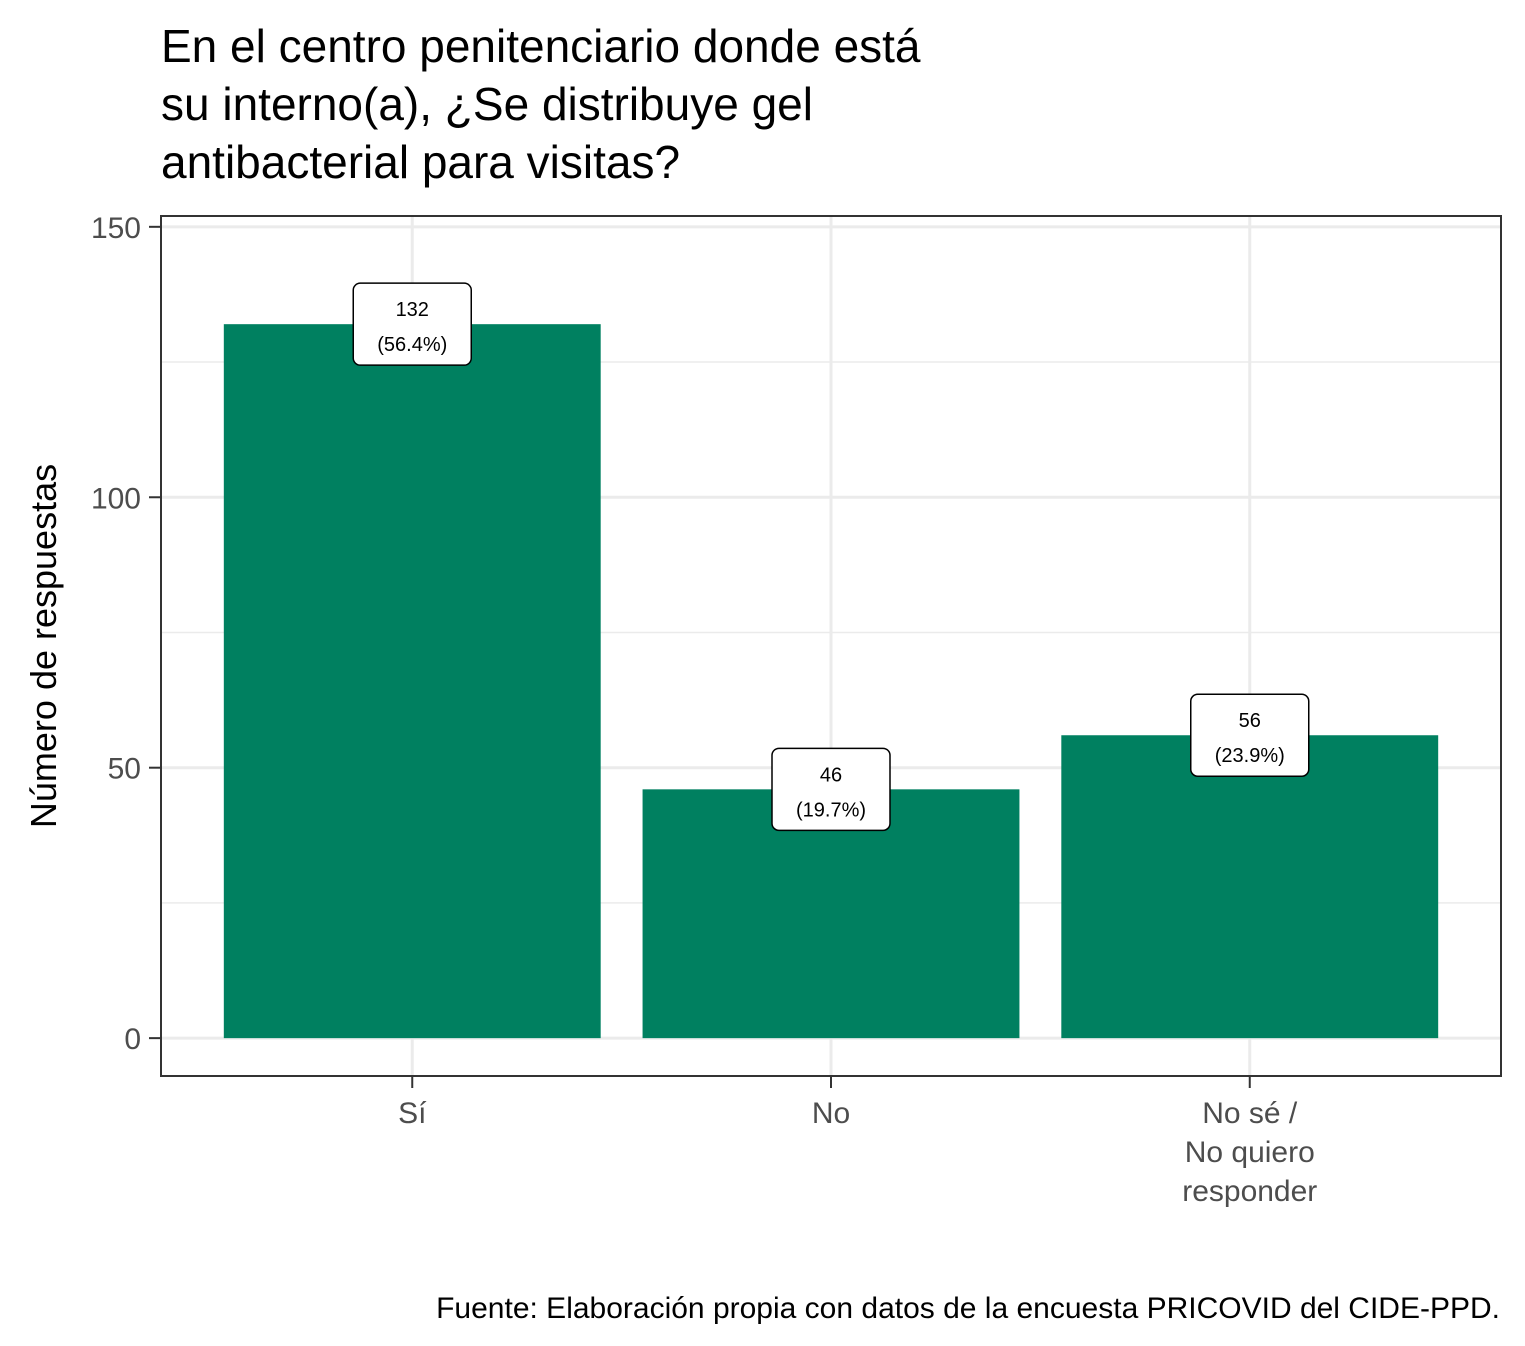  Describe the element at coordinates (1250, 1113) in the screenshot. I see `x-tick-label-line: No sé /` at that location.